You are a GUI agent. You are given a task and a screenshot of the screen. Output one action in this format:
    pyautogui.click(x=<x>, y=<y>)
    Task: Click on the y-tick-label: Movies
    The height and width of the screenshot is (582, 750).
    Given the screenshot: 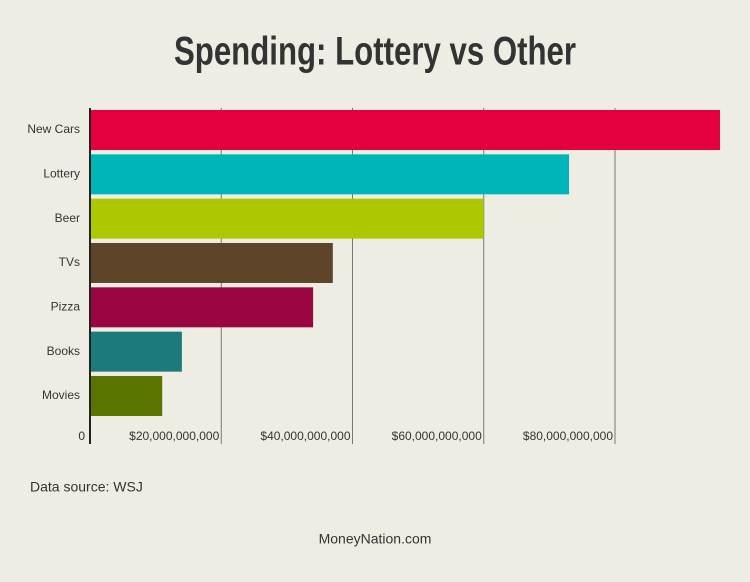 What is the action you would take?
    pyautogui.click(x=61, y=395)
    